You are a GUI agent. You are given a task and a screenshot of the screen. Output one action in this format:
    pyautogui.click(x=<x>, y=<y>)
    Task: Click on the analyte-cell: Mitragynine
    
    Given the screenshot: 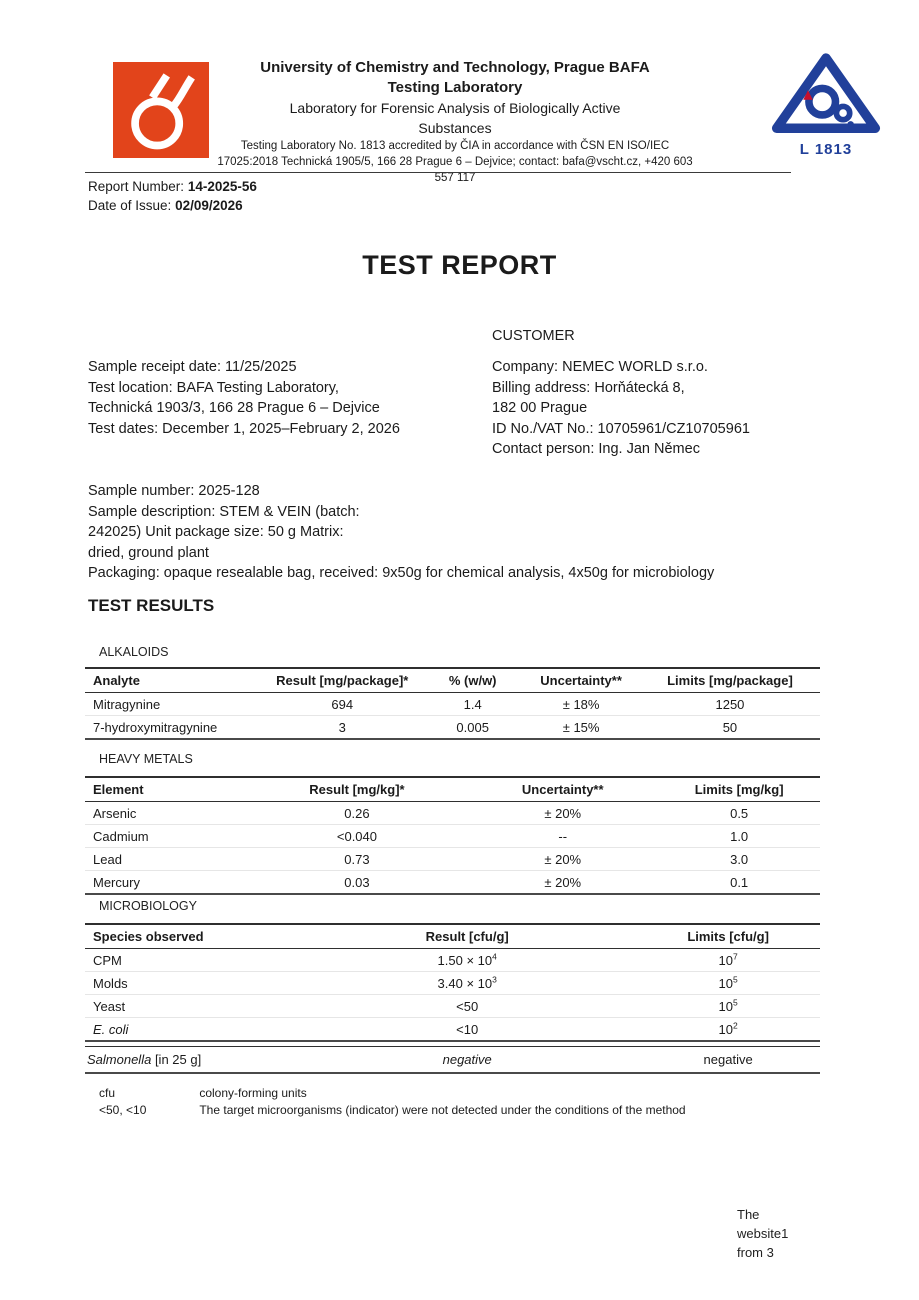 What is the action you would take?
    pyautogui.click(x=173, y=704)
    